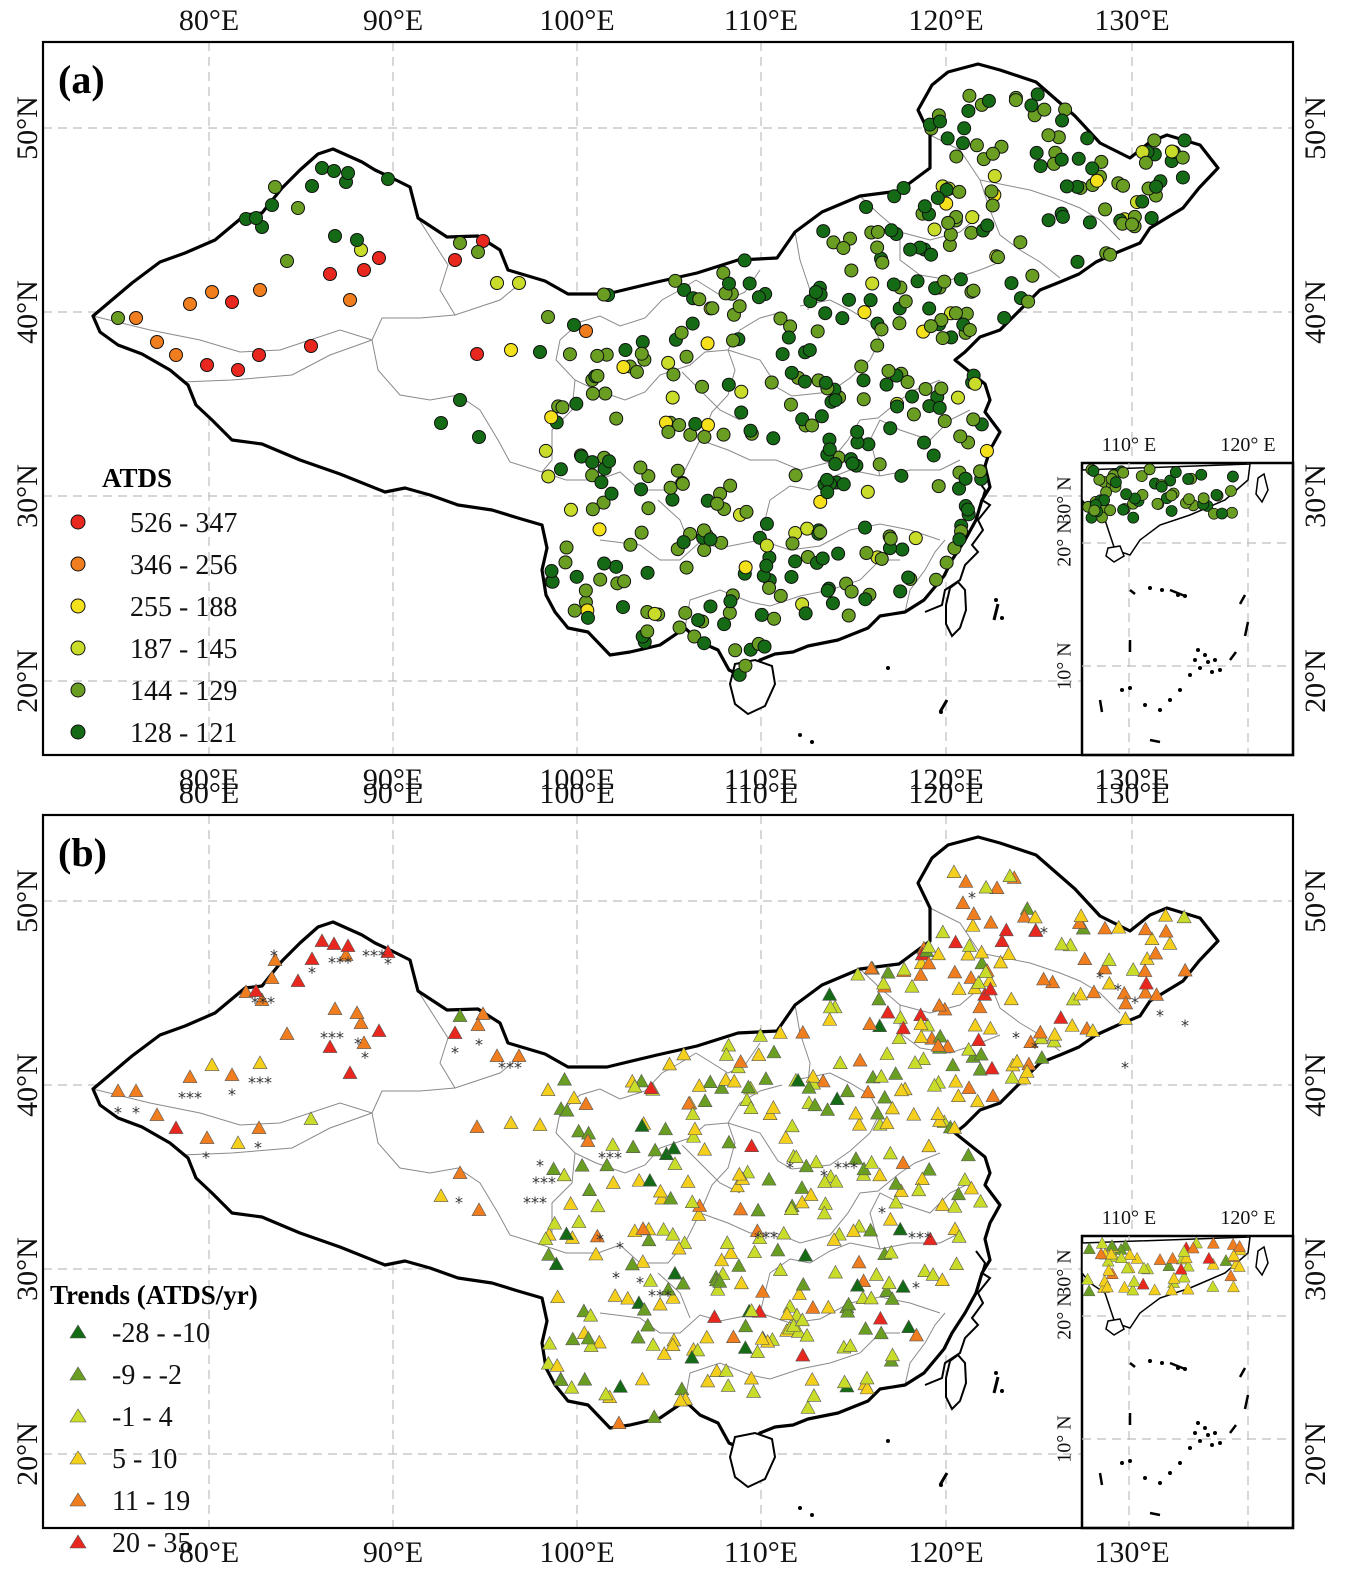  What do you see at coordinates (576, 779) in the screenshot?
I see `x-tick-label-bottom: 100°E` at bounding box center [576, 779].